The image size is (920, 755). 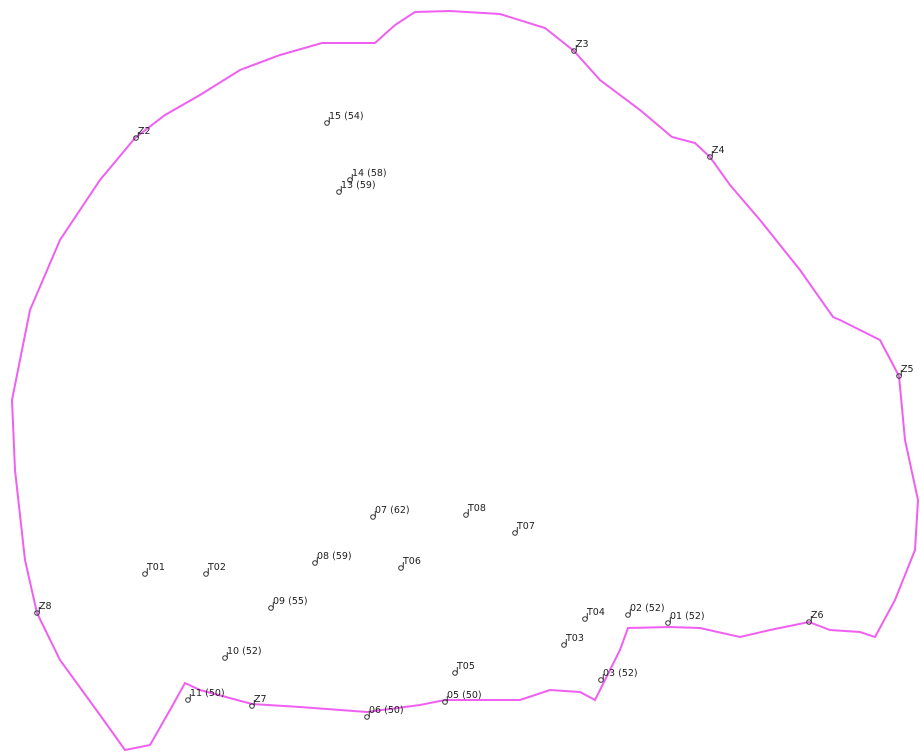 What do you see at coordinates (574, 638) in the screenshot?
I see `point-label: T03` at bounding box center [574, 638].